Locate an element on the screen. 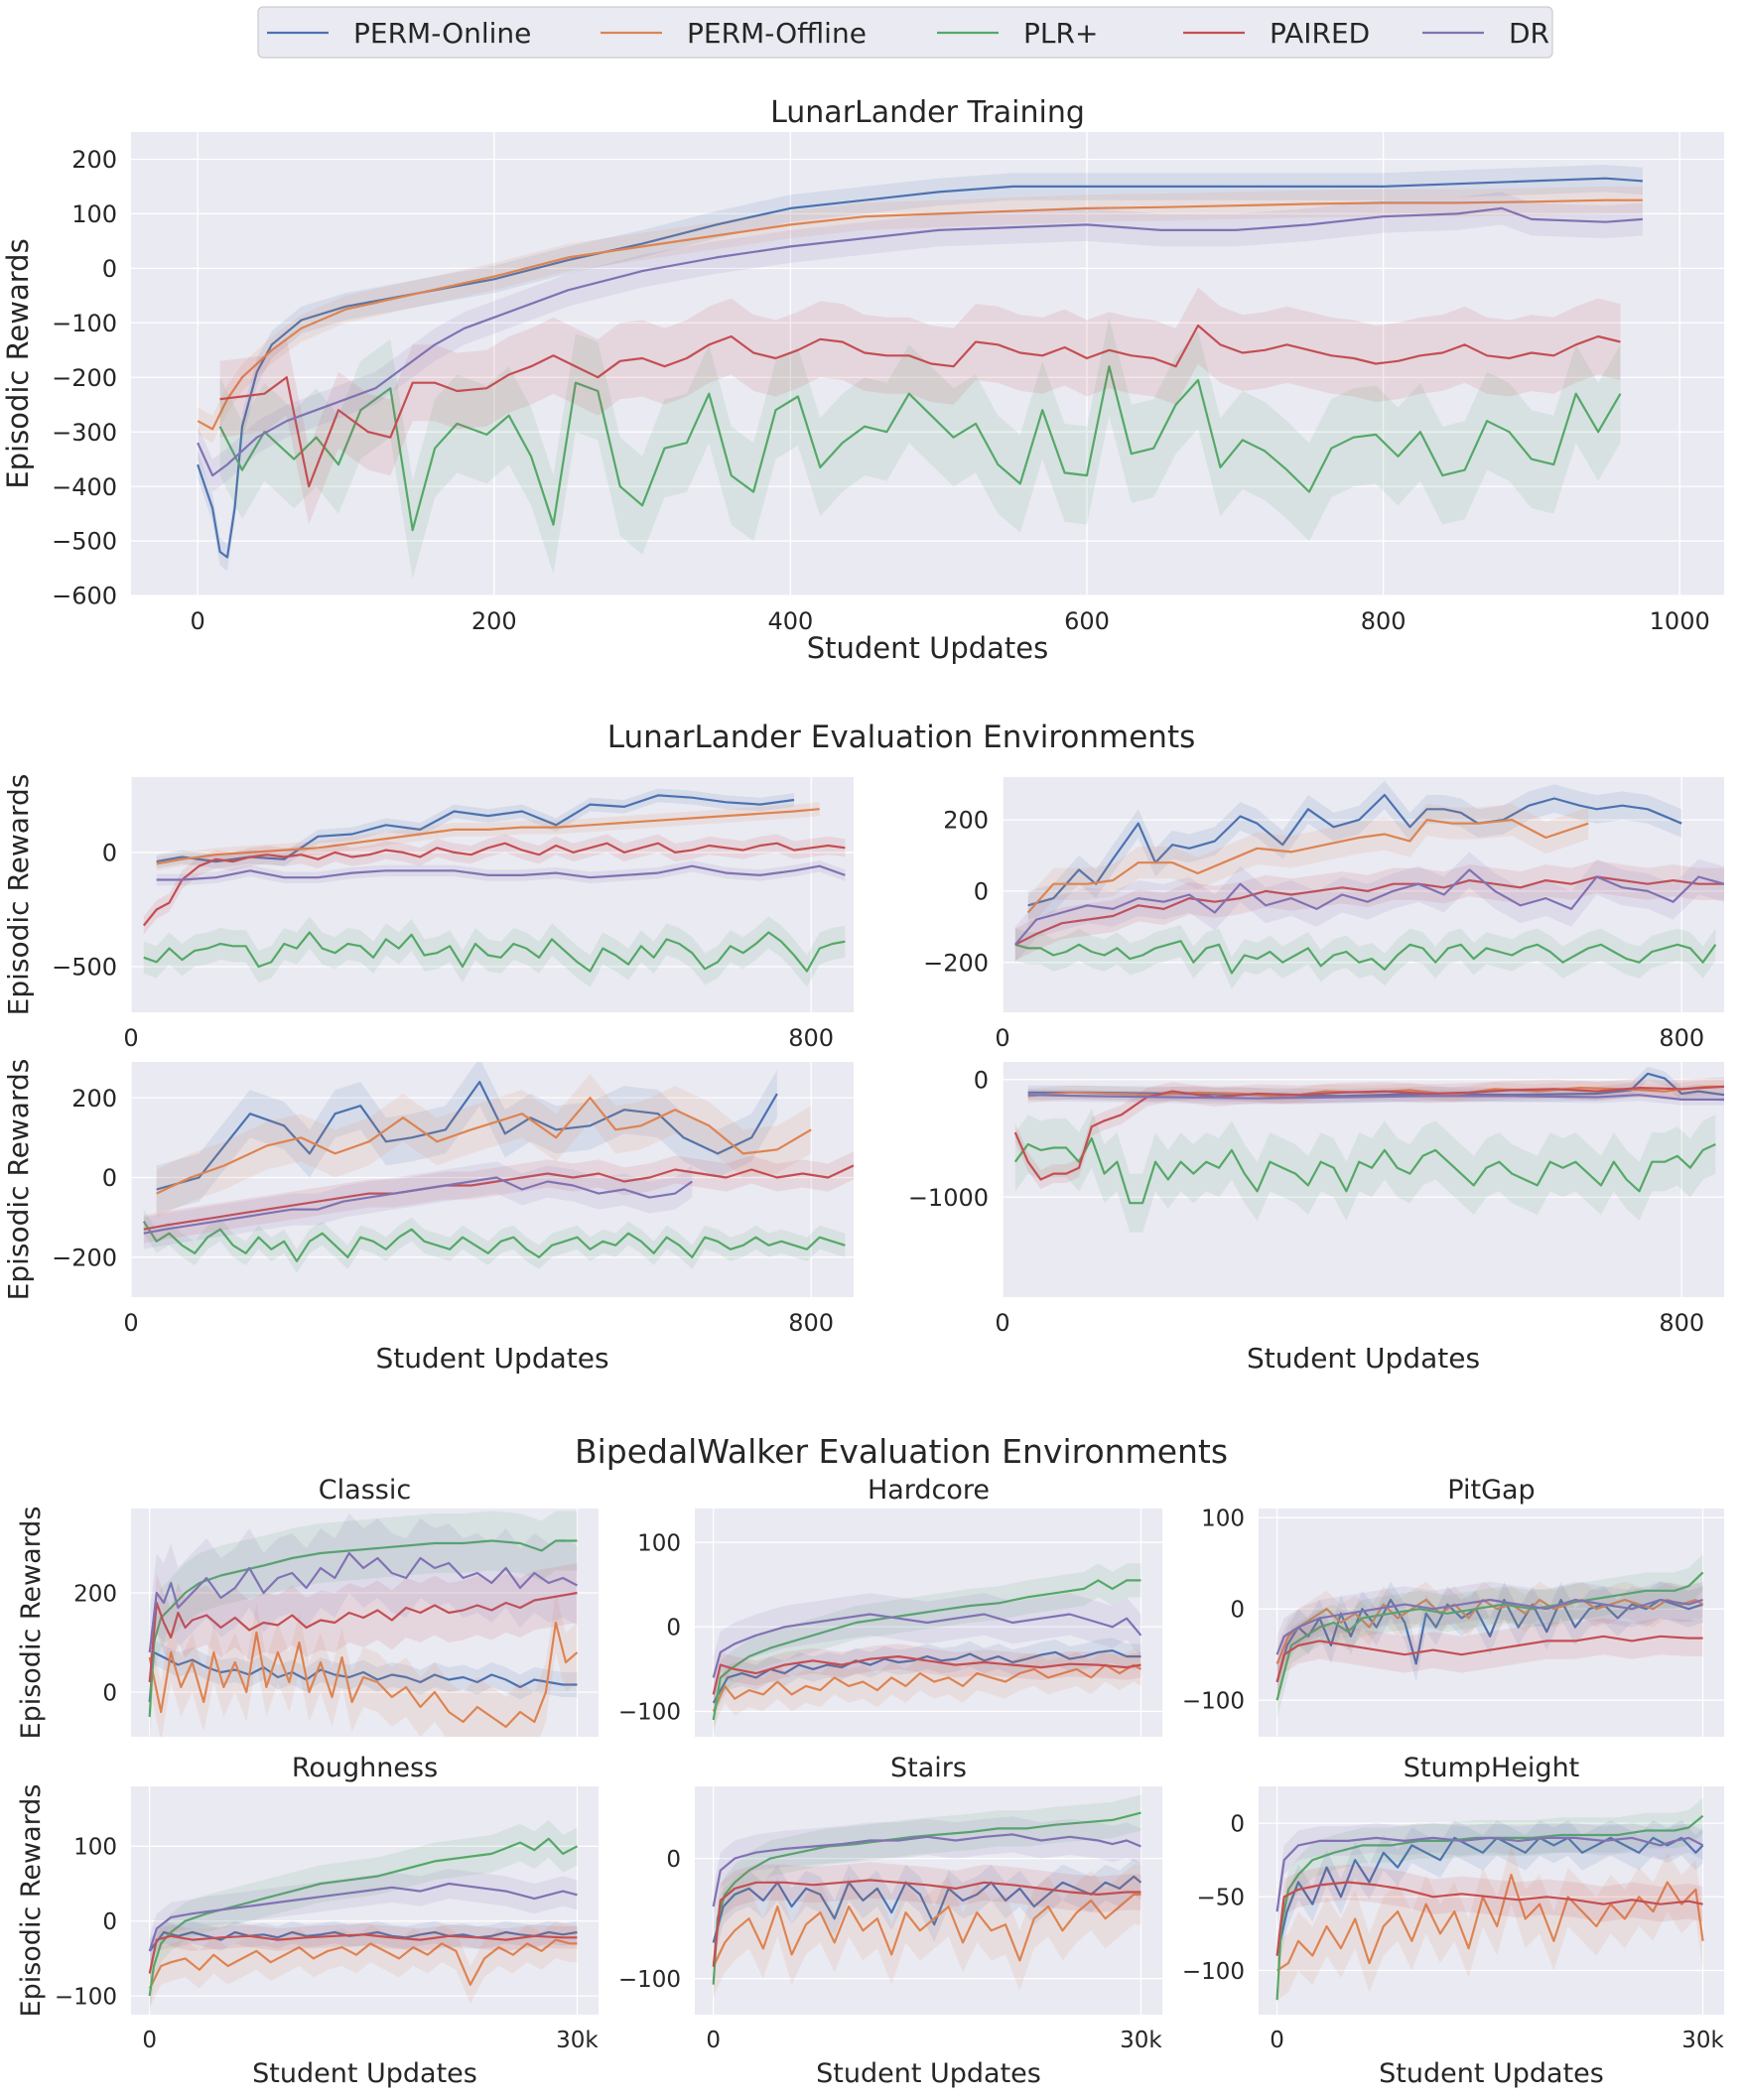 Image resolution: width=1742 pixels, height=2100 pixels. y-tick-label: −300 is located at coordinates (84, 433).